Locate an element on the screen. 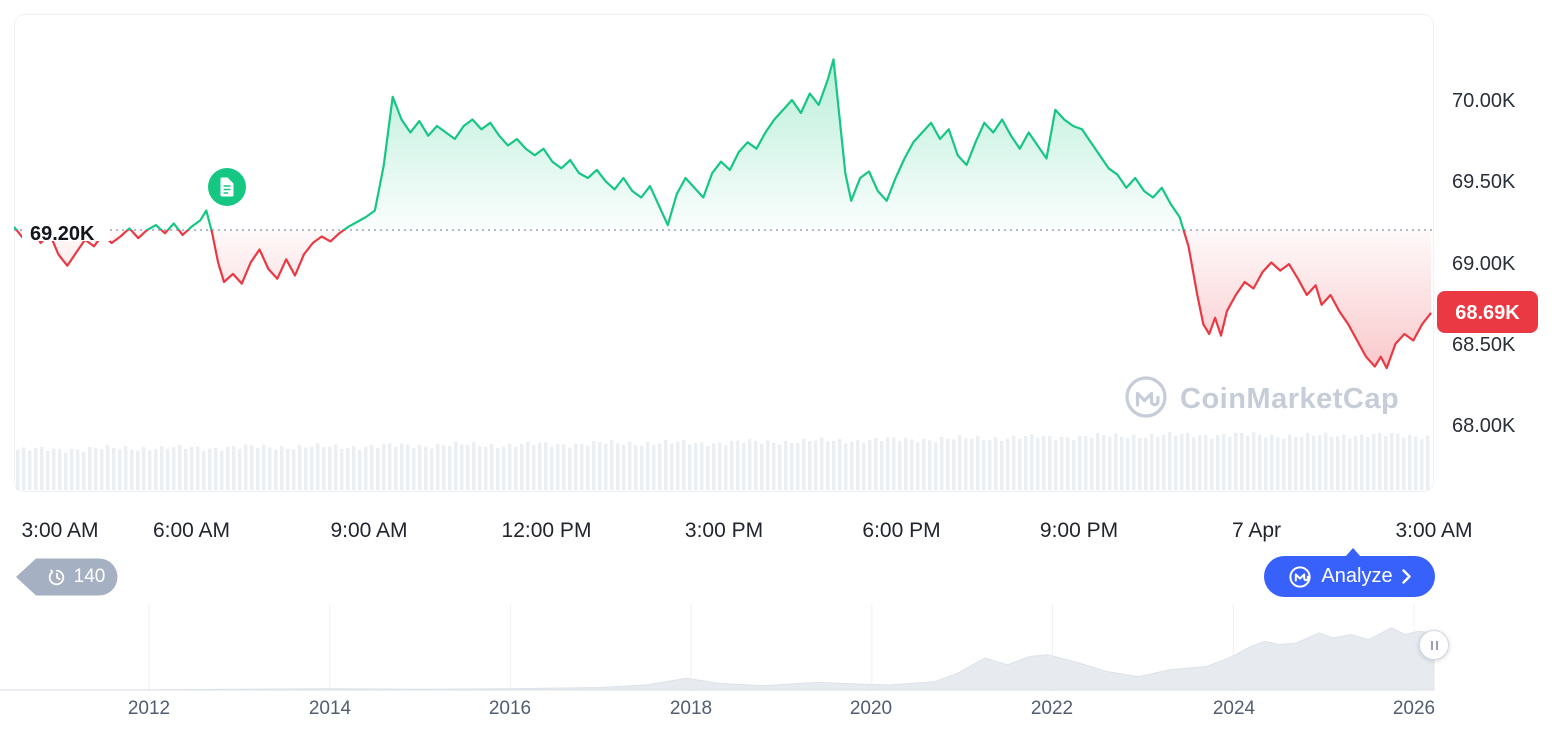 This screenshot has width=1566, height=732. timeline-navigator is located at coordinates (783, 648).